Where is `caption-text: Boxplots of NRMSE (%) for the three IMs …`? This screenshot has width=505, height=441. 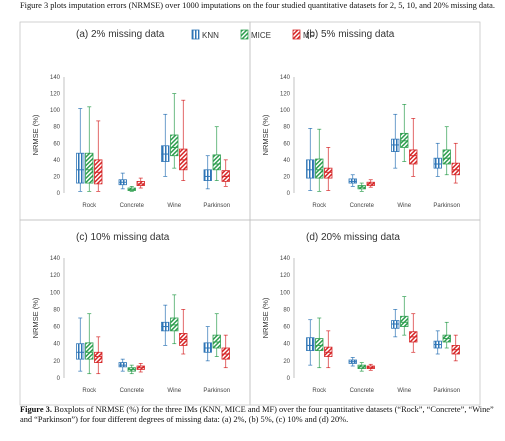 caption-text: Boxplots of NRMSE (%) for the three IMs … is located at coordinates (257, 414).